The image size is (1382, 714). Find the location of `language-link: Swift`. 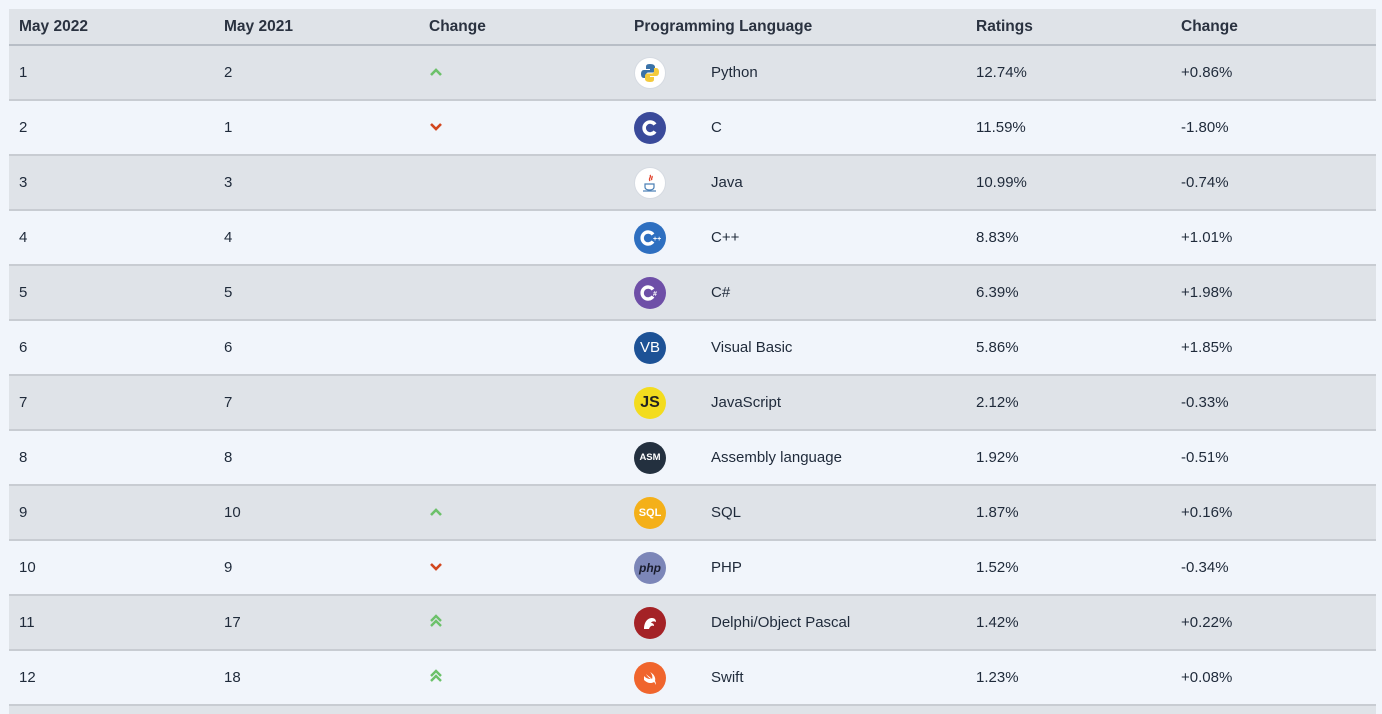

language-link: Swift is located at coordinates (727, 677).